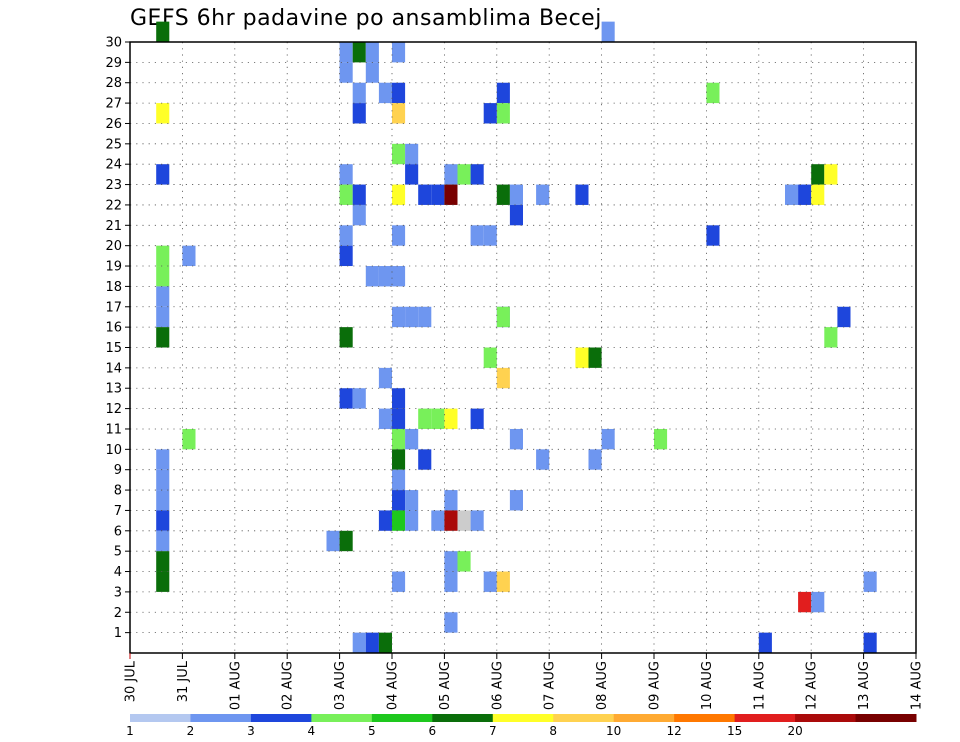 The image size is (960, 742). I want to click on y-tick-label: 14, so click(113, 368).